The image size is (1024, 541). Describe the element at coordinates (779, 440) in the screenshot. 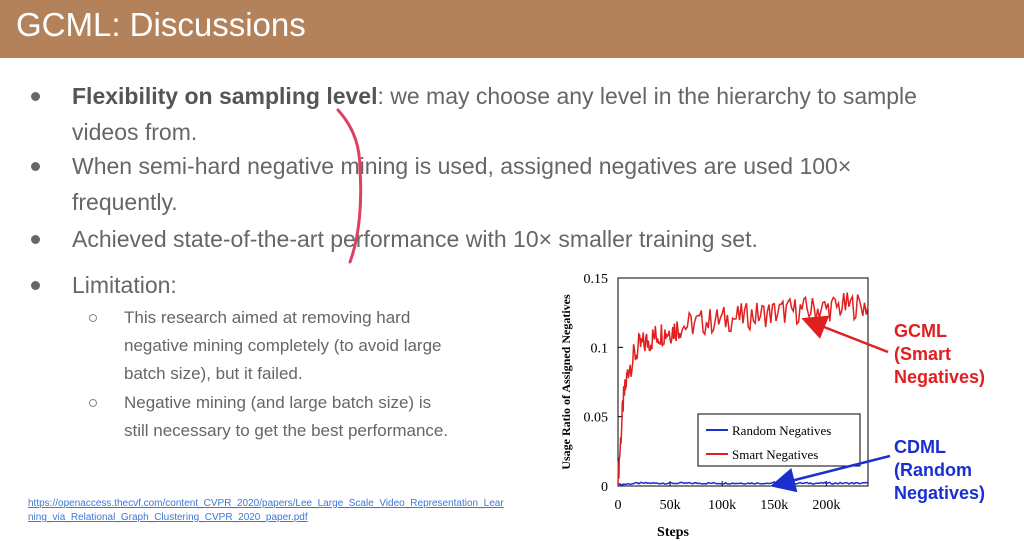

I see `legend-box` at that location.